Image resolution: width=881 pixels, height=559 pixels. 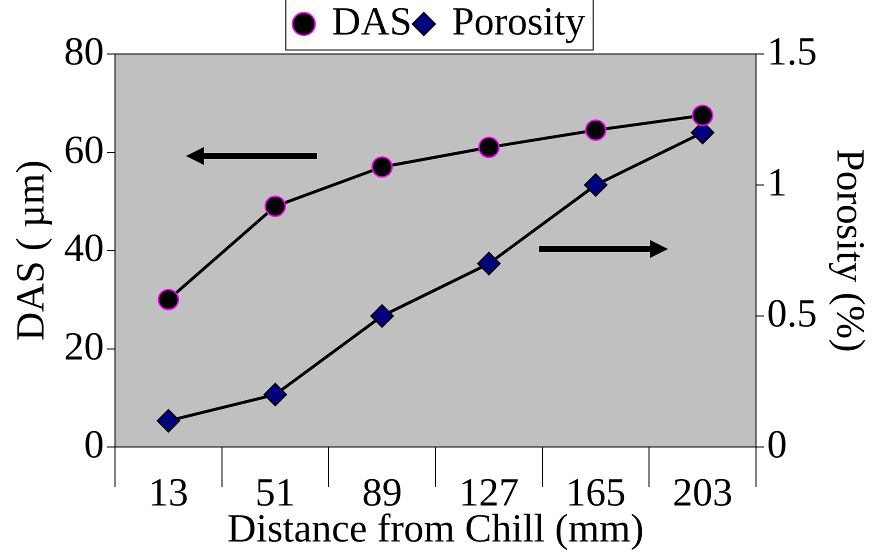 What do you see at coordinates (372, 22) in the screenshot?
I see `legend-label: DAS` at bounding box center [372, 22].